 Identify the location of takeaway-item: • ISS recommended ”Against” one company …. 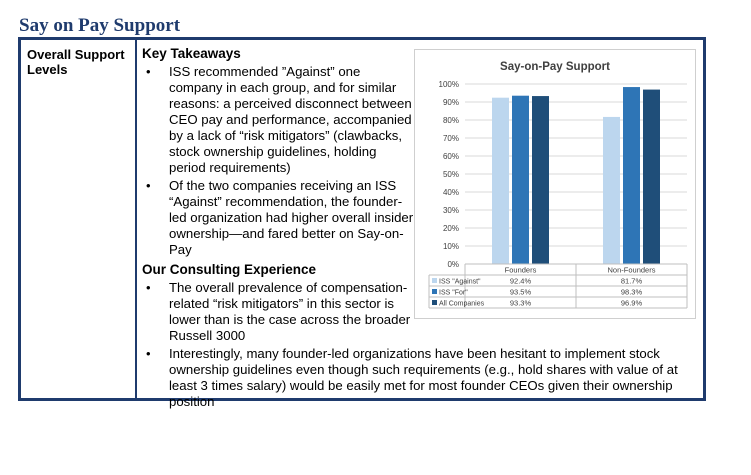
(278, 120).